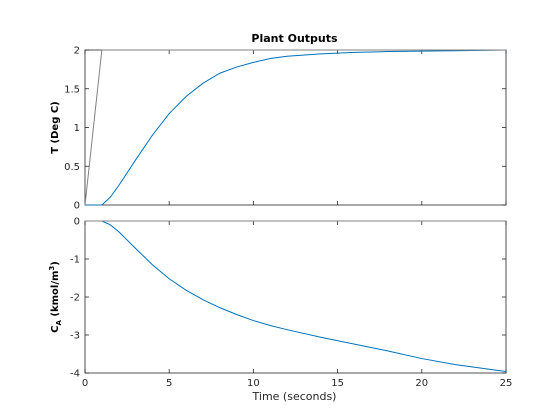 Image resolution: width=560 pixels, height=420 pixels. What do you see at coordinates (294, 38) in the screenshot?
I see `chart-title: Plant Outputs` at bounding box center [294, 38].